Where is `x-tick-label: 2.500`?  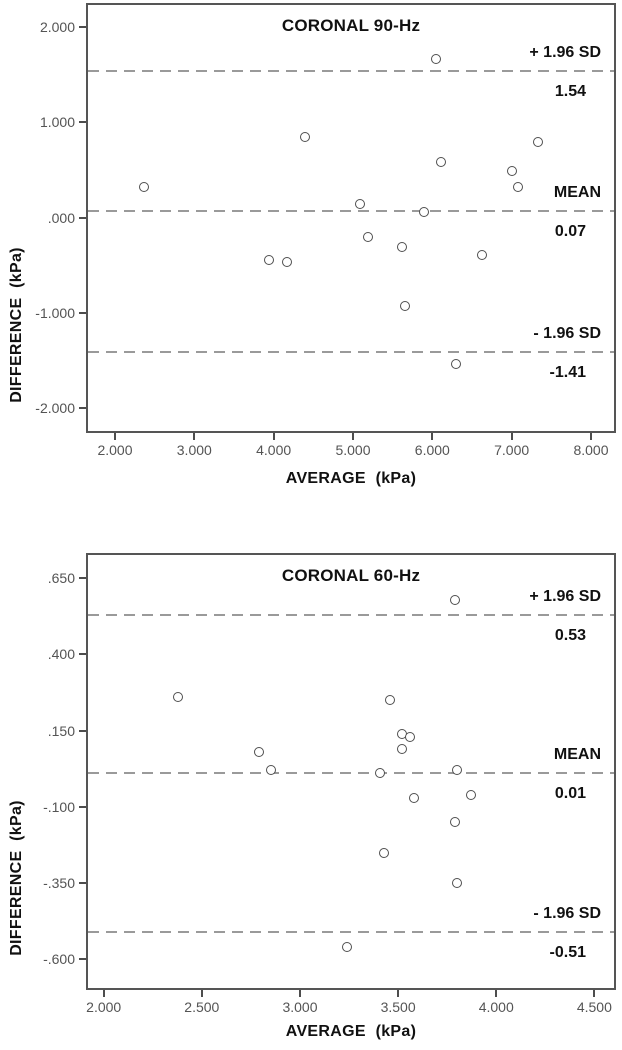 x-tick-label: 2.500 is located at coordinates (202, 1007).